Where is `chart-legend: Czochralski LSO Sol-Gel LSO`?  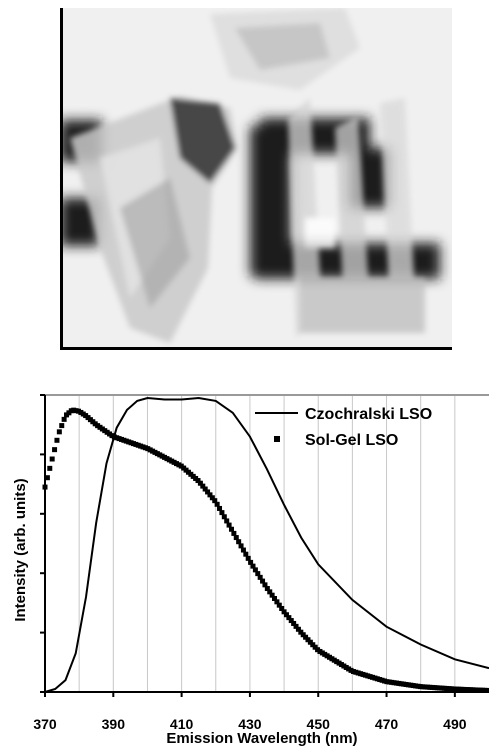 chart-legend: Czochralski LSO Sol-Gel LSO is located at coordinates (343, 427).